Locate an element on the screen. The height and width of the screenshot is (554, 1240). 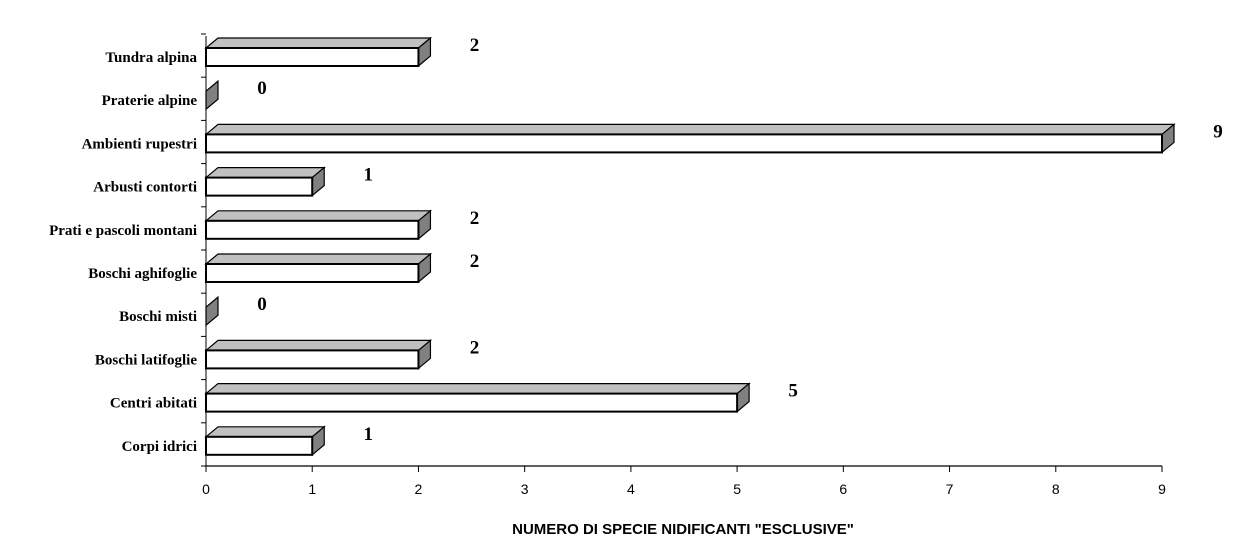
category-label: Prati e pascoli montani is located at coordinates (123, 231).